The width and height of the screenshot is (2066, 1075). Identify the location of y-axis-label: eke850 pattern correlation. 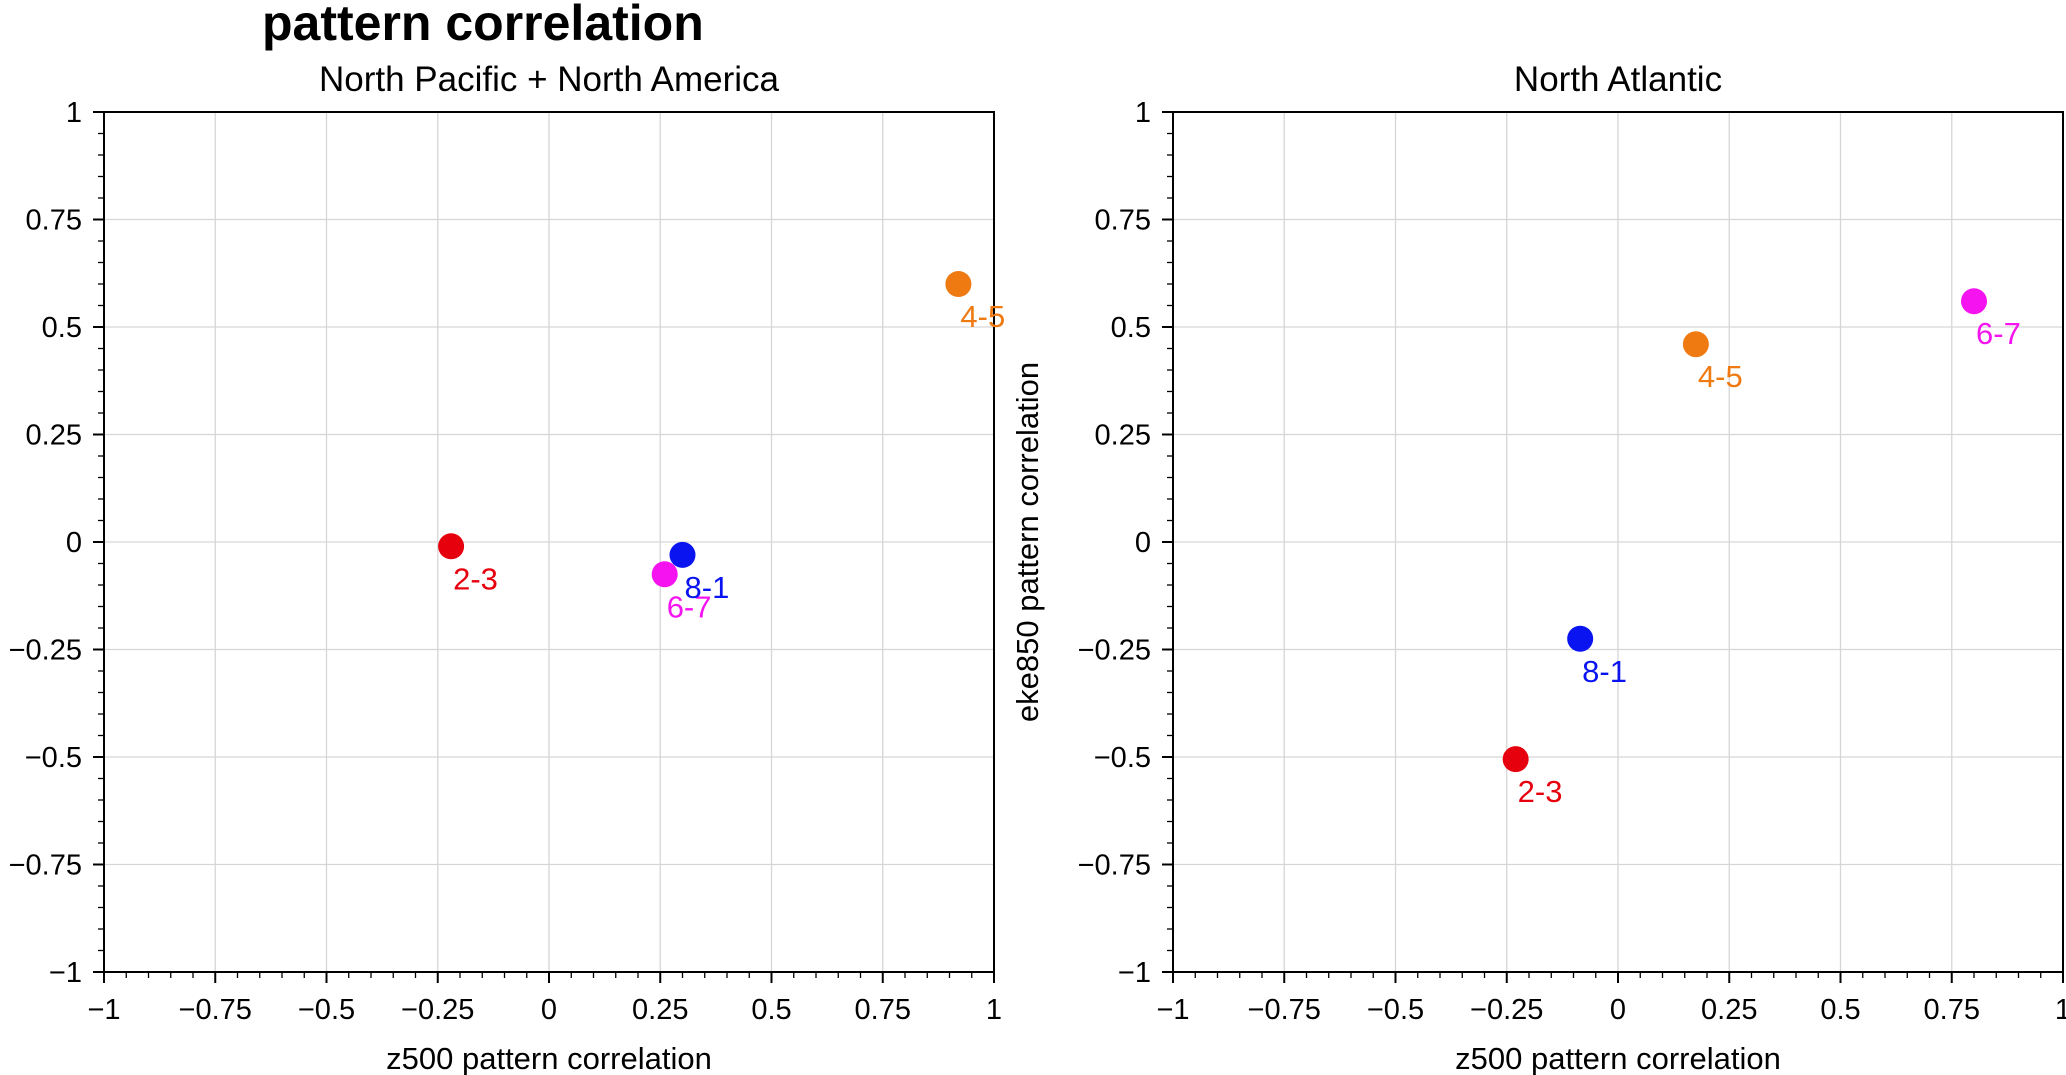
(1027, 542).